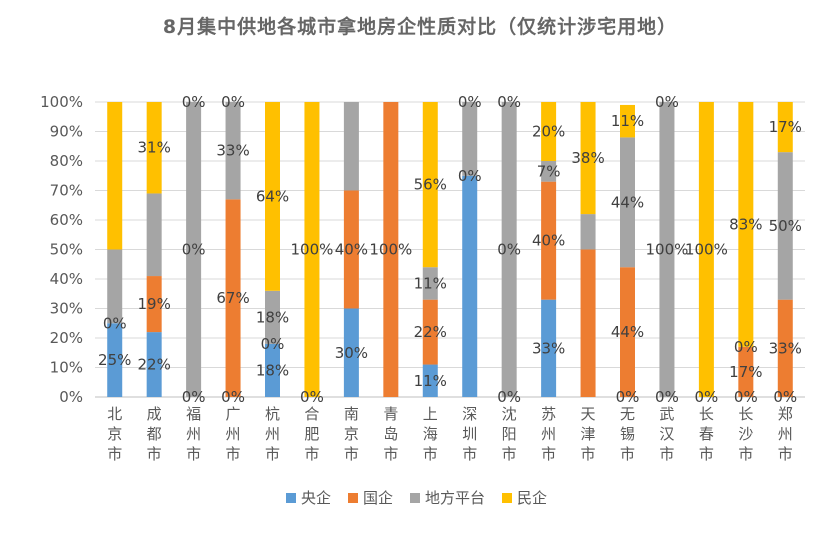  Describe the element at coordinates (745, 434) in the screenshot. I see `x-tick-label: 长沙市` at that location.